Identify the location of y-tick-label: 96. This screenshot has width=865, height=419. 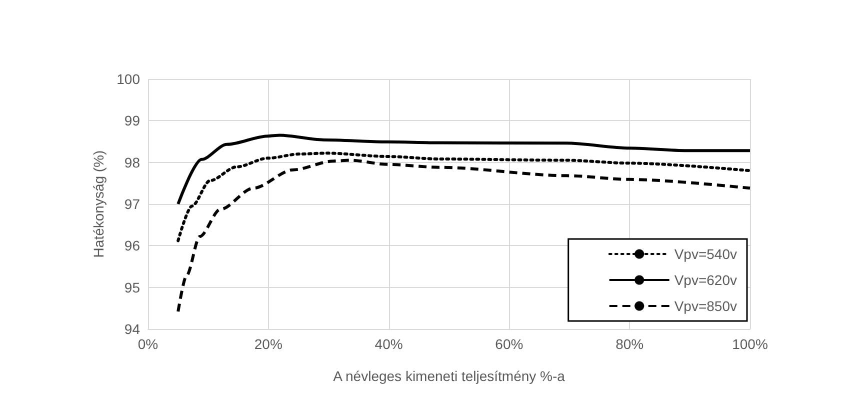
(132, 246).